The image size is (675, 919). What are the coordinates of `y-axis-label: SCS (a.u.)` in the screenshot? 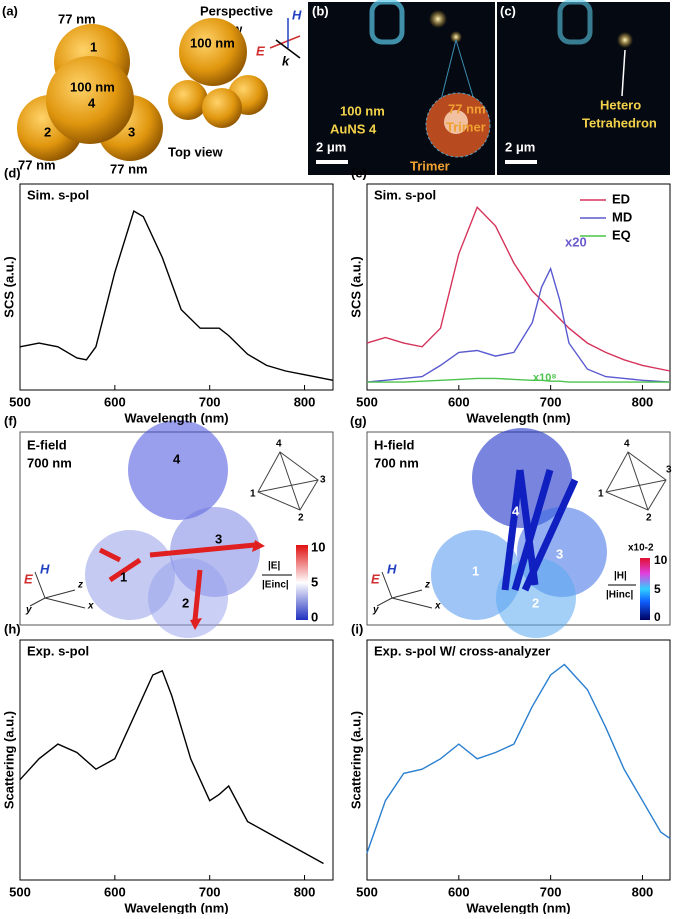 It's located at (8, 286).